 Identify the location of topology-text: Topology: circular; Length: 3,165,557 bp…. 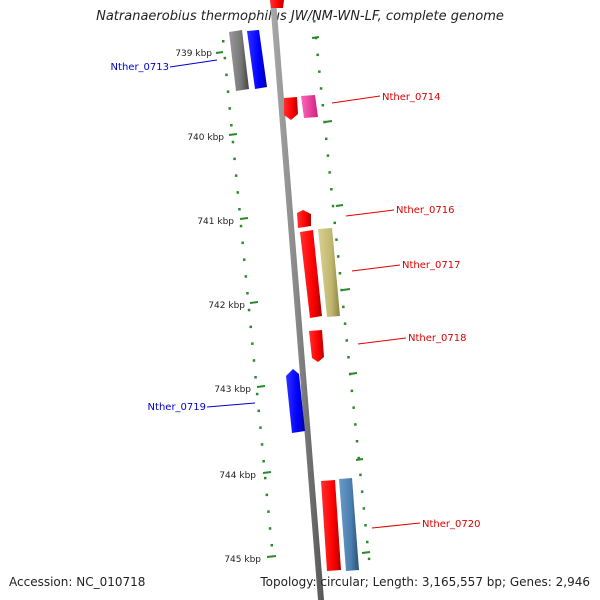
(425, 582).